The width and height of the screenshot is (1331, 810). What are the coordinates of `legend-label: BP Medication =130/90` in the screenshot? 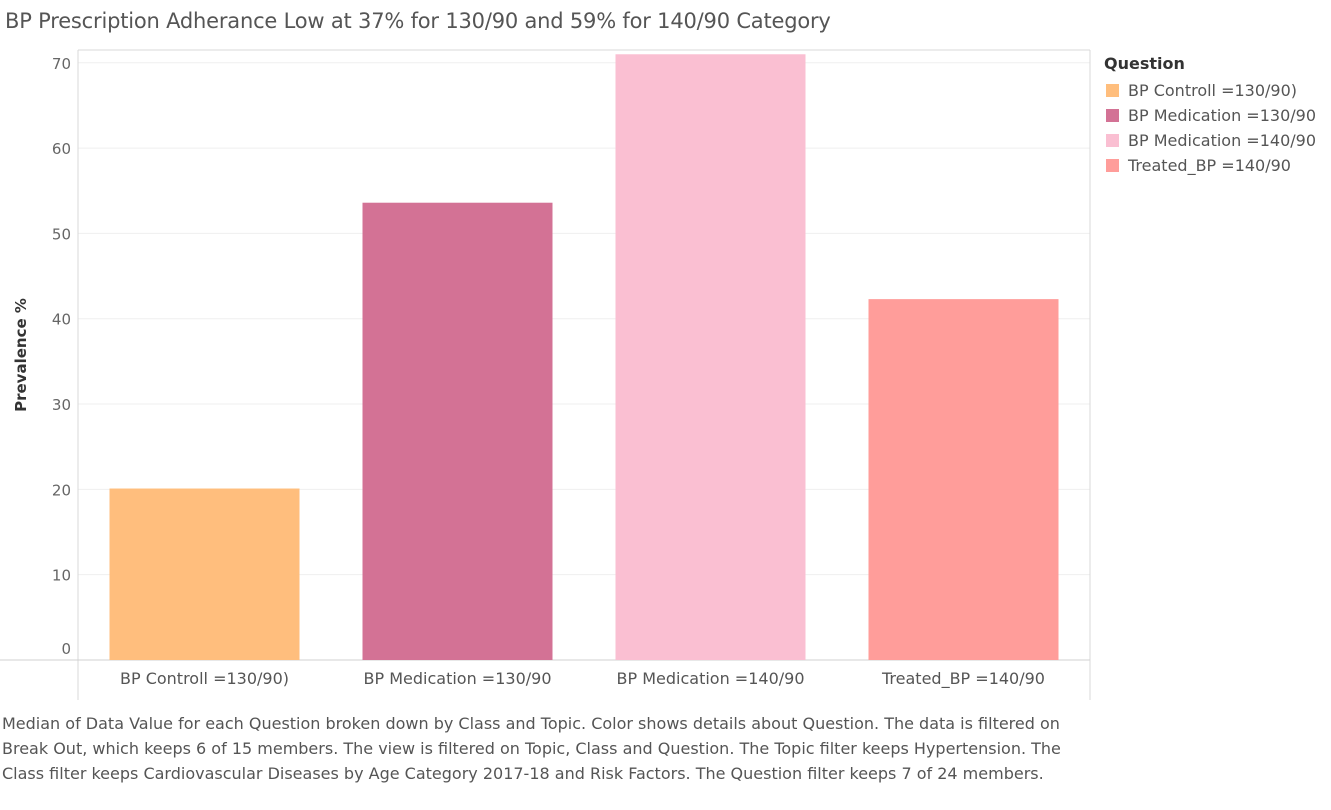 It's located at (1222, 115).